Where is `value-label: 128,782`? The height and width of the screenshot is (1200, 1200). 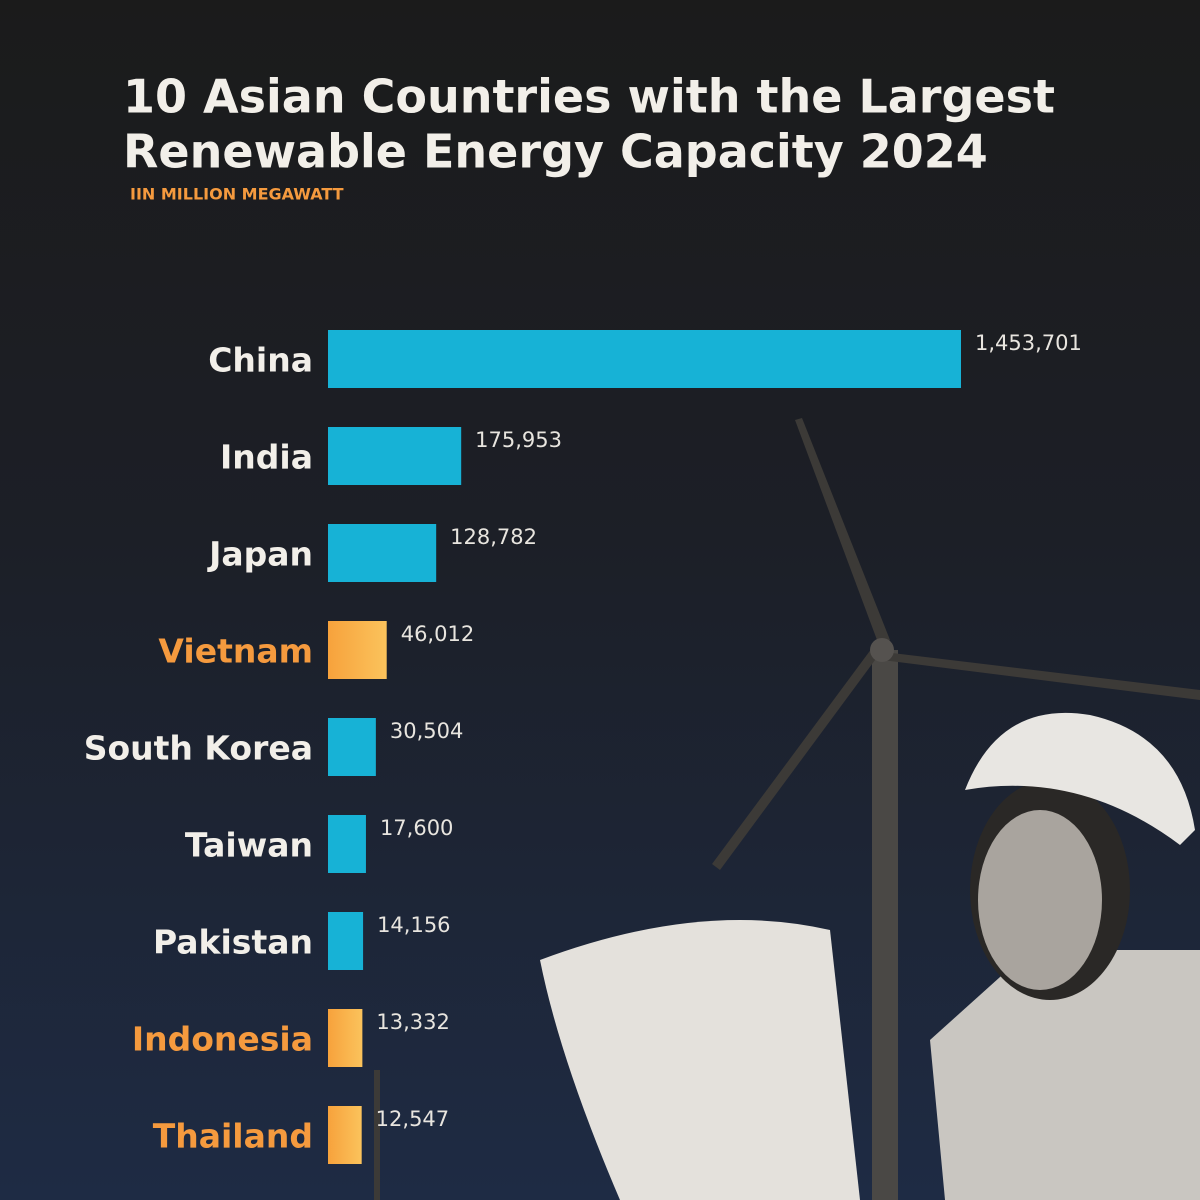 value-label: 128,782 is located at coordinates (493, 537).